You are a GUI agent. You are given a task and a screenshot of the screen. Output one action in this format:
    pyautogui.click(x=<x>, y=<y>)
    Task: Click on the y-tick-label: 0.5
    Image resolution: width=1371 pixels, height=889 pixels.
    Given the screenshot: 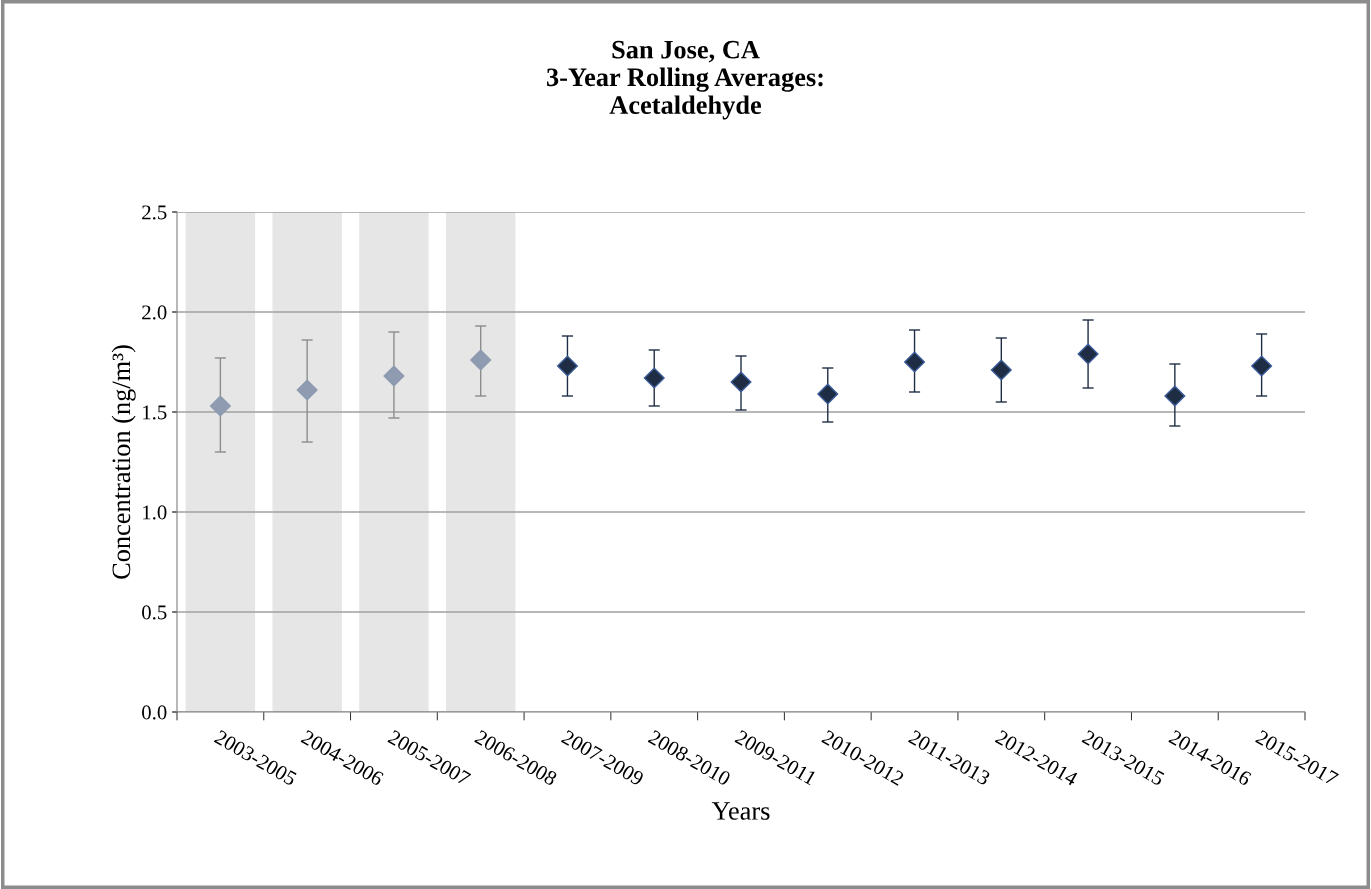 What is the action you would take?
    pyautogui.click(x=154, y=612)
    